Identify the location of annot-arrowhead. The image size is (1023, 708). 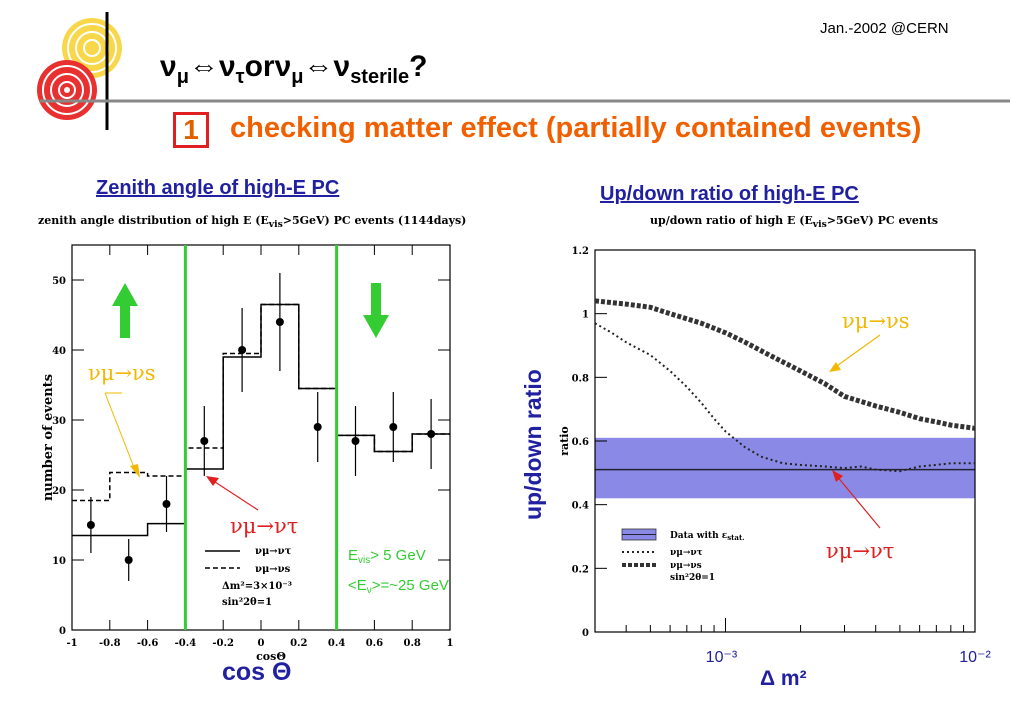
(135, 471).